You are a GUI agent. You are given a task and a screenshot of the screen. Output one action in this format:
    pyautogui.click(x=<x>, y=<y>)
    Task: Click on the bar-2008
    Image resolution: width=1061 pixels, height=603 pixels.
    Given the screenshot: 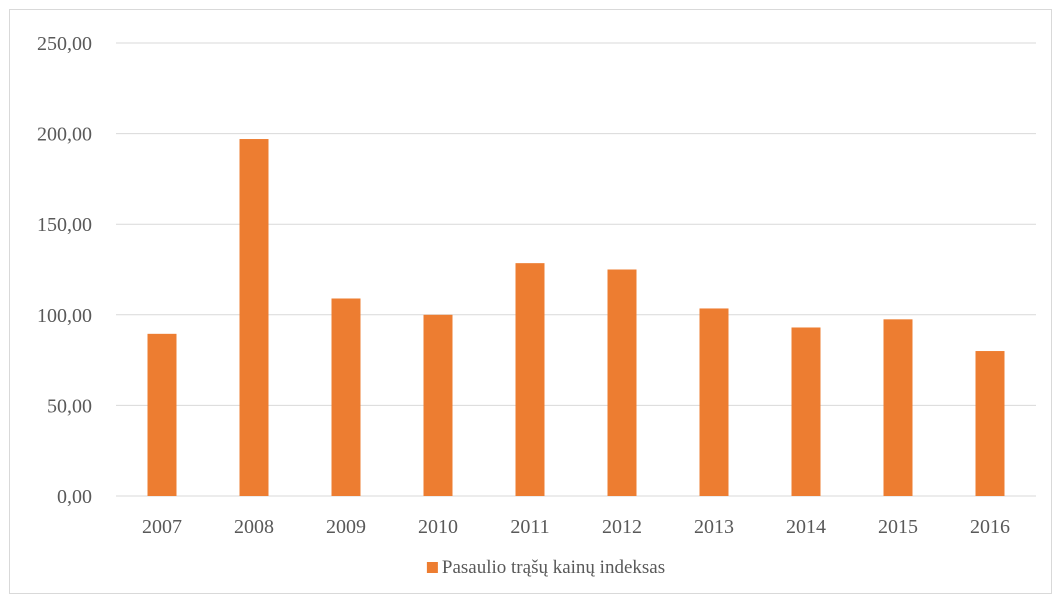 What is the action you would take?
    pyautogui.click(x=254, y=317)
    